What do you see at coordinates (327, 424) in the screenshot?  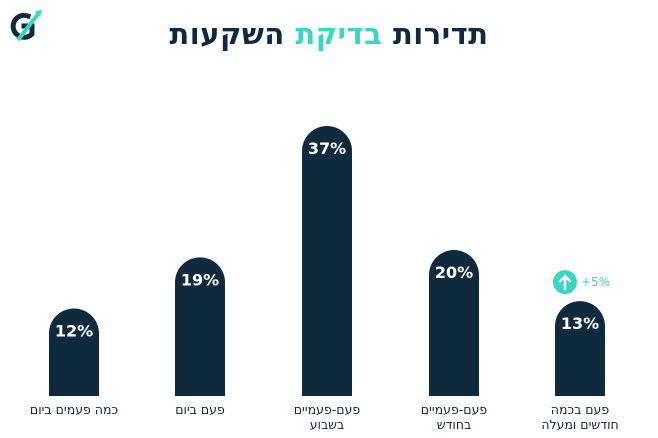 I see `category-label-3-line-2: בשבוע` at bounding box center [327, 424].